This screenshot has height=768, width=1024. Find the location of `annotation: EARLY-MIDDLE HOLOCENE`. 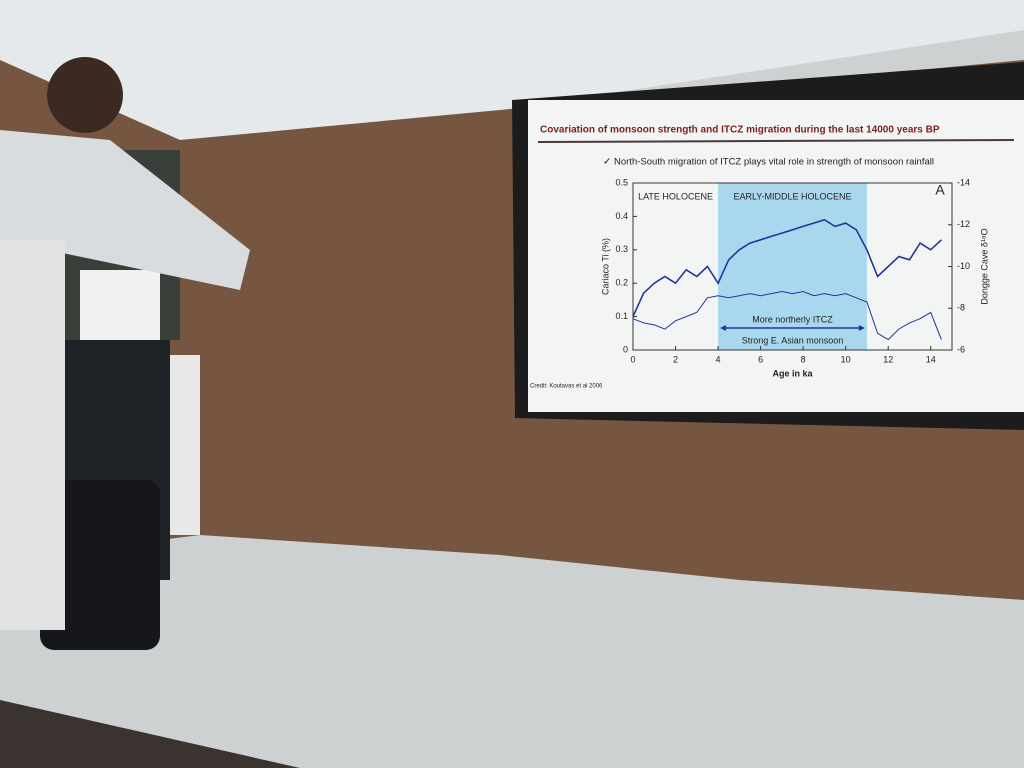

annotation: EARLY-MIDDLE HOLOCENE is located at coordinates (792, 196).